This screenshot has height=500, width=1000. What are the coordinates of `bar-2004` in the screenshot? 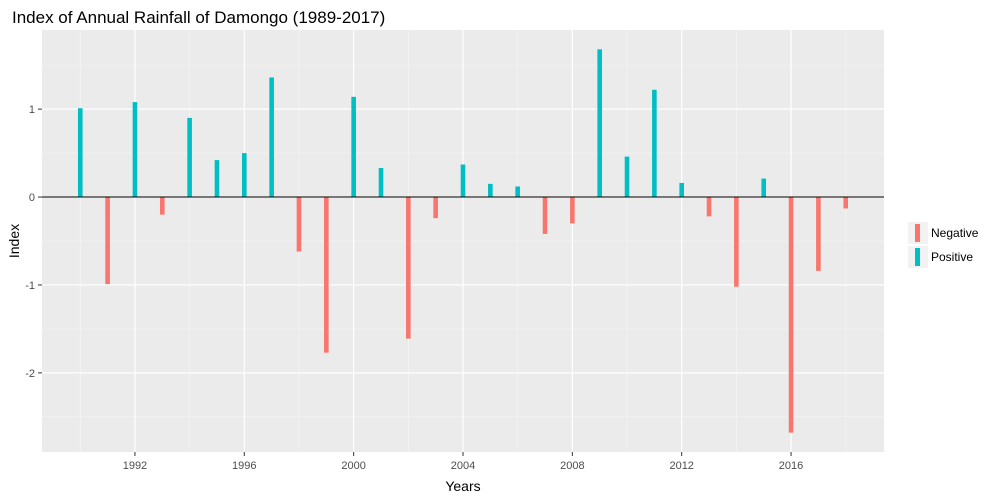 It's located at (463, 181).